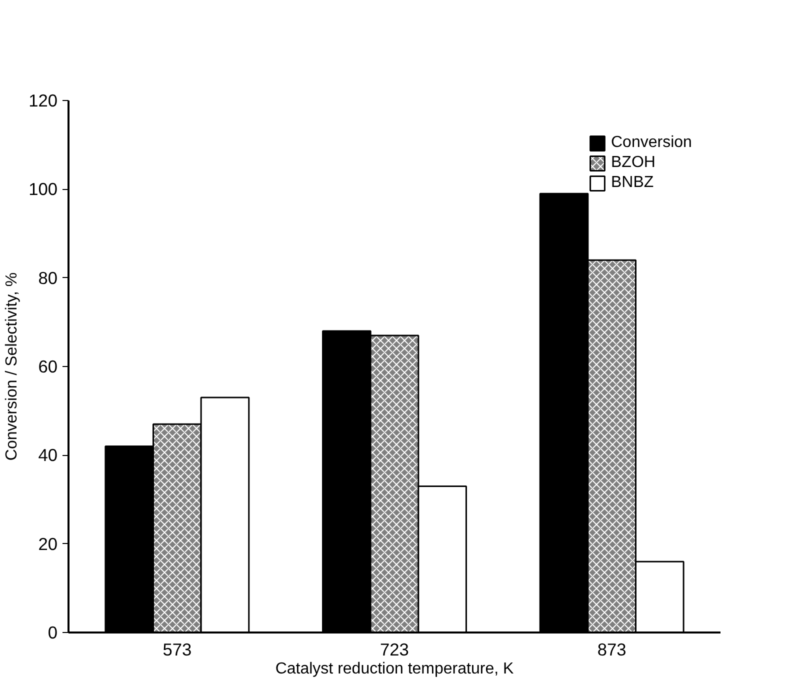  What do you see at coordinates (48, 544) in the screenshot?
I see `y-tick-label: 20` at bounding box center [48, 544].